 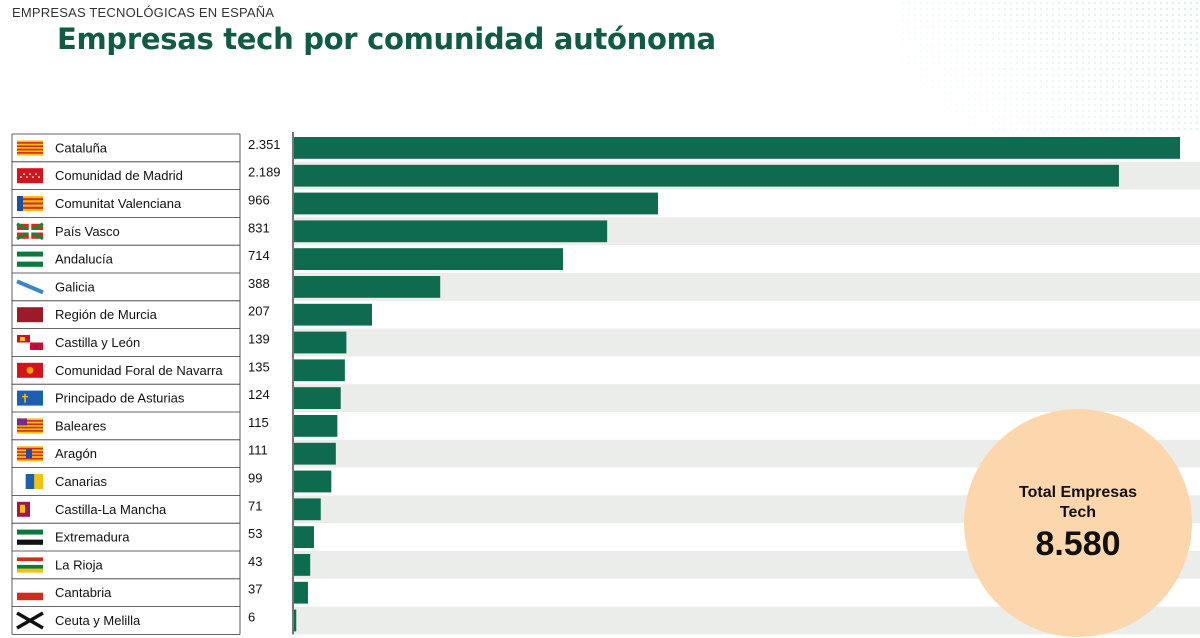 What do you see at coordinates (92, 537) in the screenshot?
I see `category-label: Extremadura` at bounding box center [92, 537].